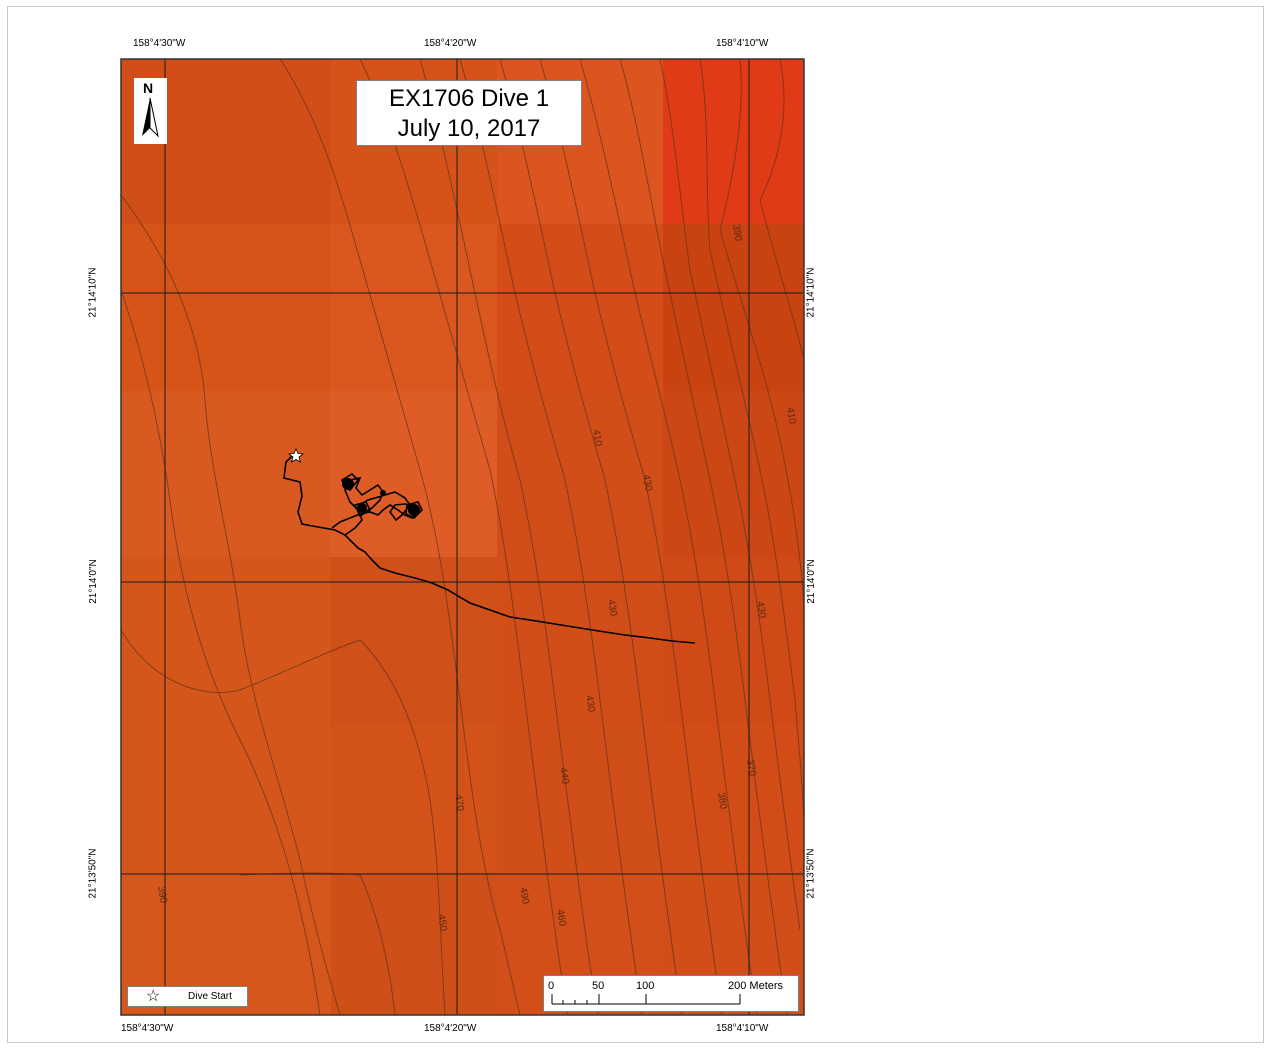  Describe the element at coordinates (722, 801) in the screenshot. I see `contour-label: 380` at that location.